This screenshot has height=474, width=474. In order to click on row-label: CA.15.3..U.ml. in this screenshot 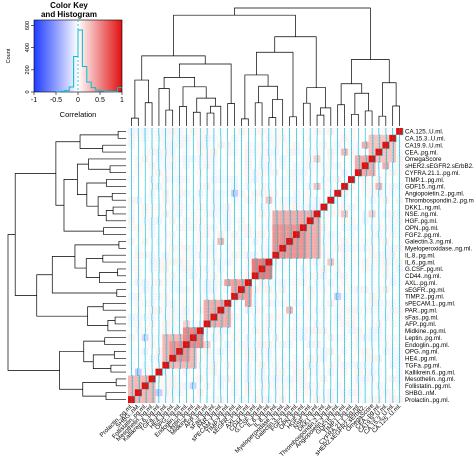, I will do `click(425, 139)`.